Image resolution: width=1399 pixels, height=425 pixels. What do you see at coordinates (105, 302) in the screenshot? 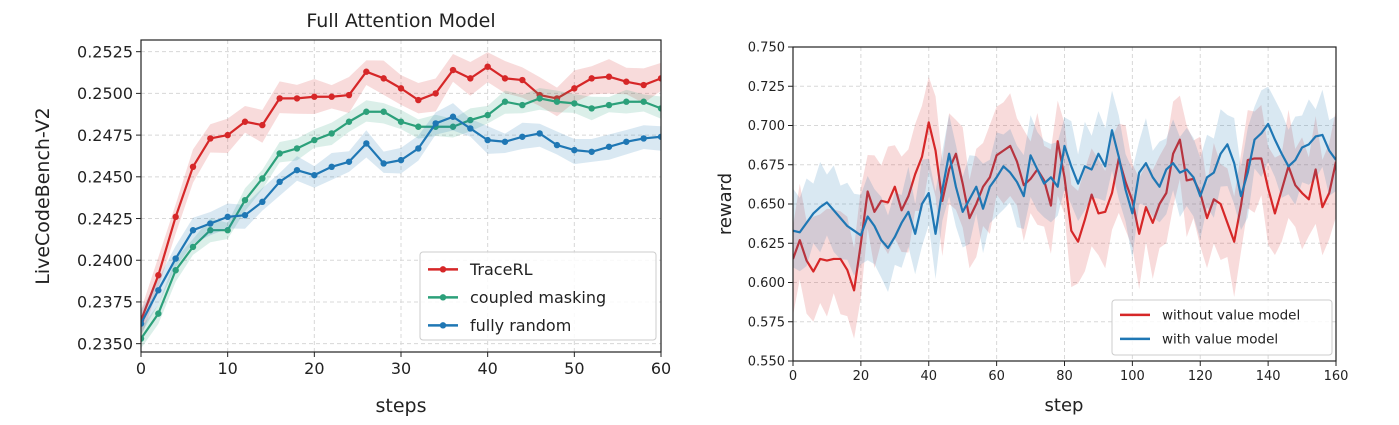
I see `y-tick-label: 0.2375` at bounding box center [105, 302].